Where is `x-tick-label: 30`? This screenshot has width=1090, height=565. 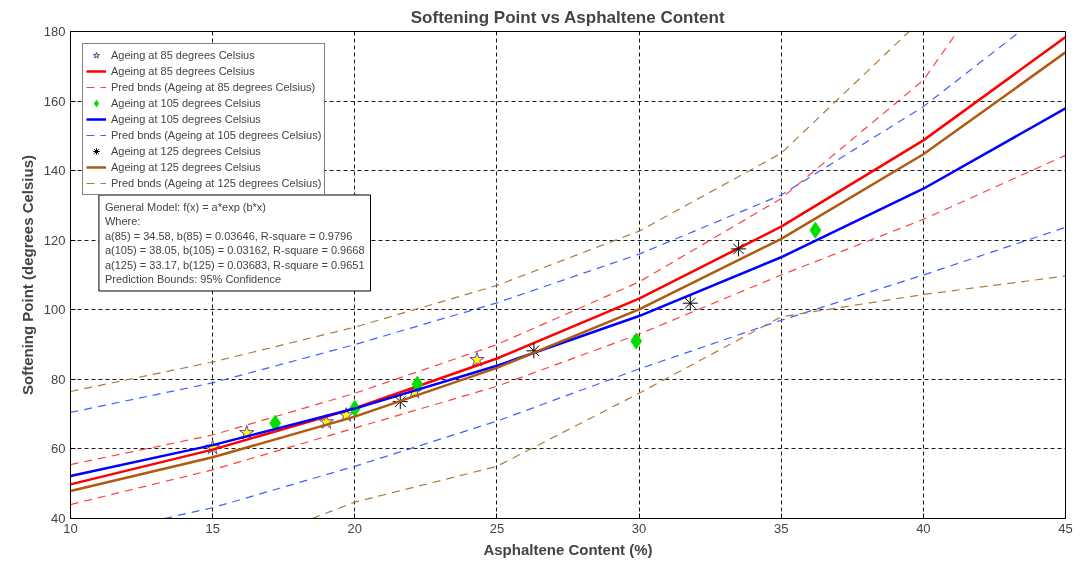 x-tick-label: 30 is located at coordinates (639, 528).